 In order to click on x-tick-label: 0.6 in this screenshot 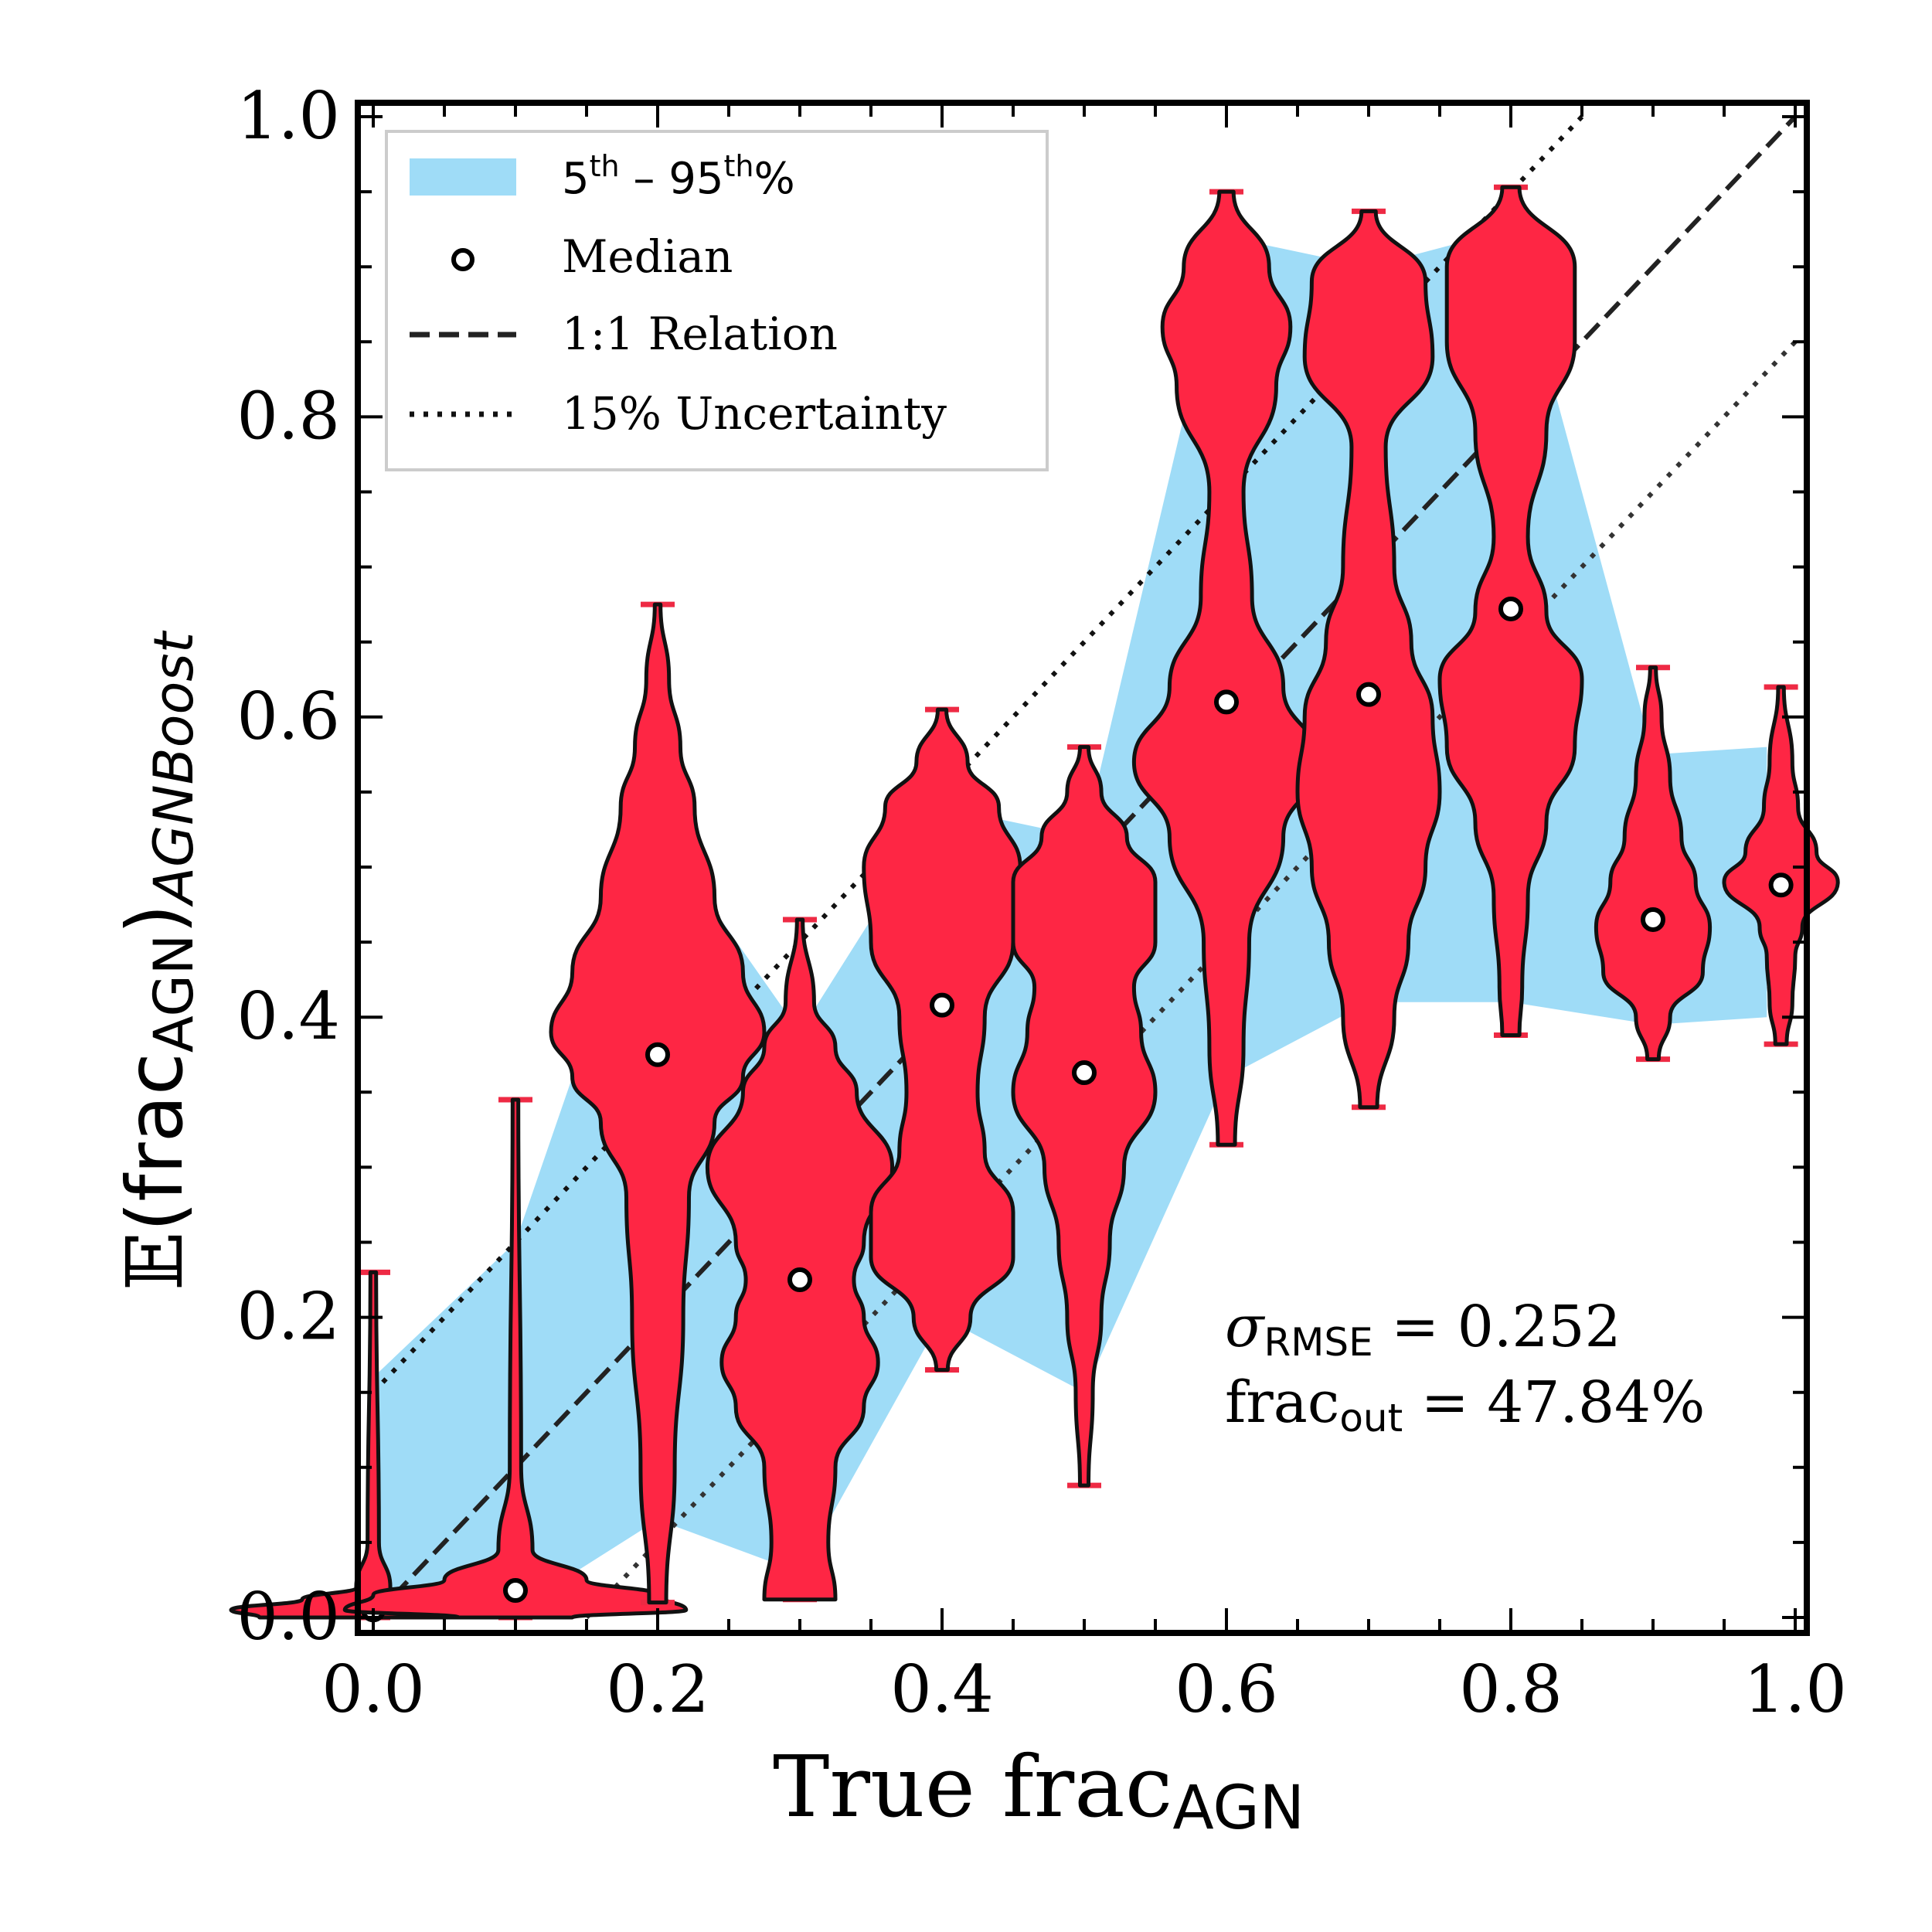, I will do `click(1227, 1689)`.